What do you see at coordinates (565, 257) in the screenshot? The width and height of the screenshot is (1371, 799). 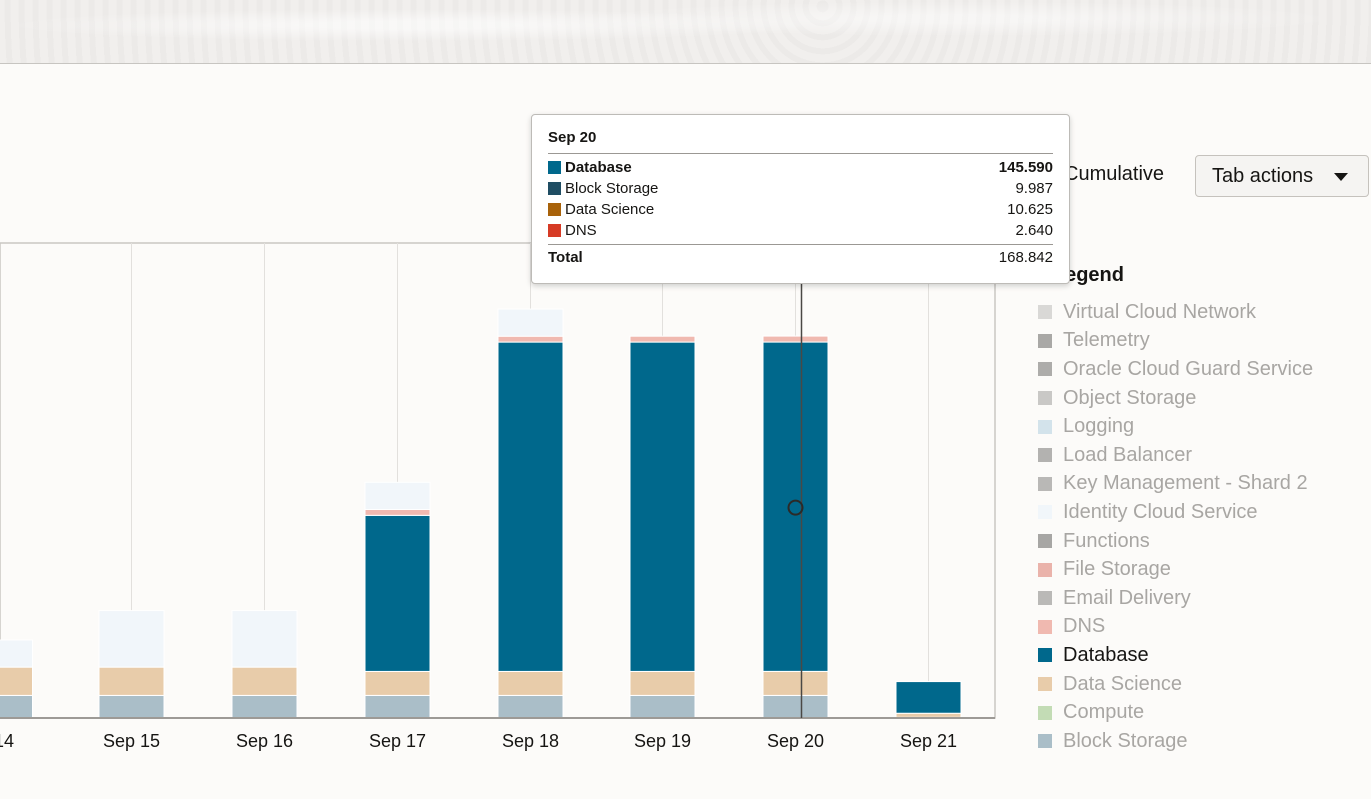 I see `tooltip-total-label: Total` at bounding box center [565, 257].